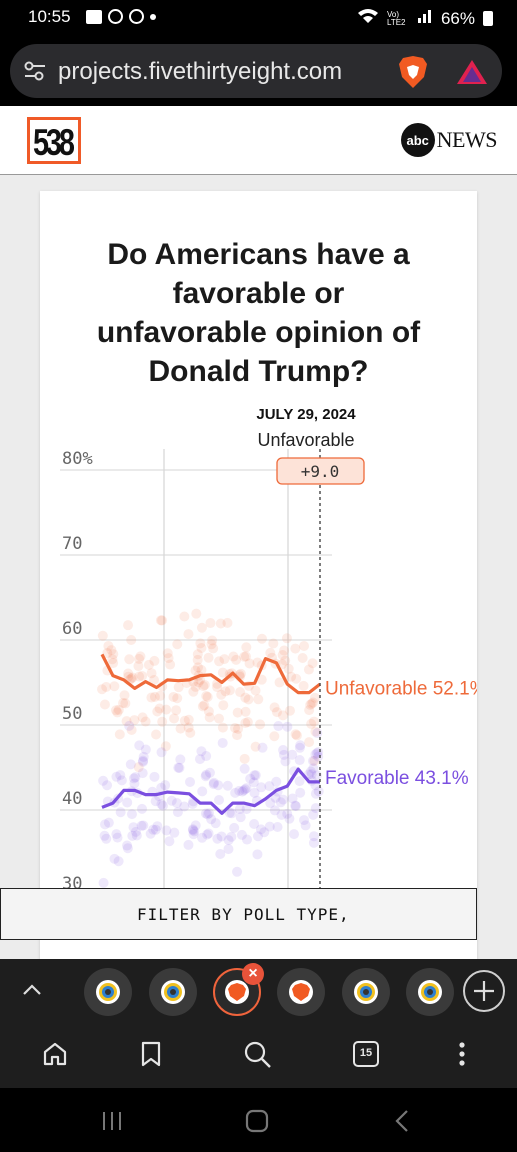  Describe the element at coordinates (258, 992) in the screenshot. I see `tab-strip: ×` at that location.